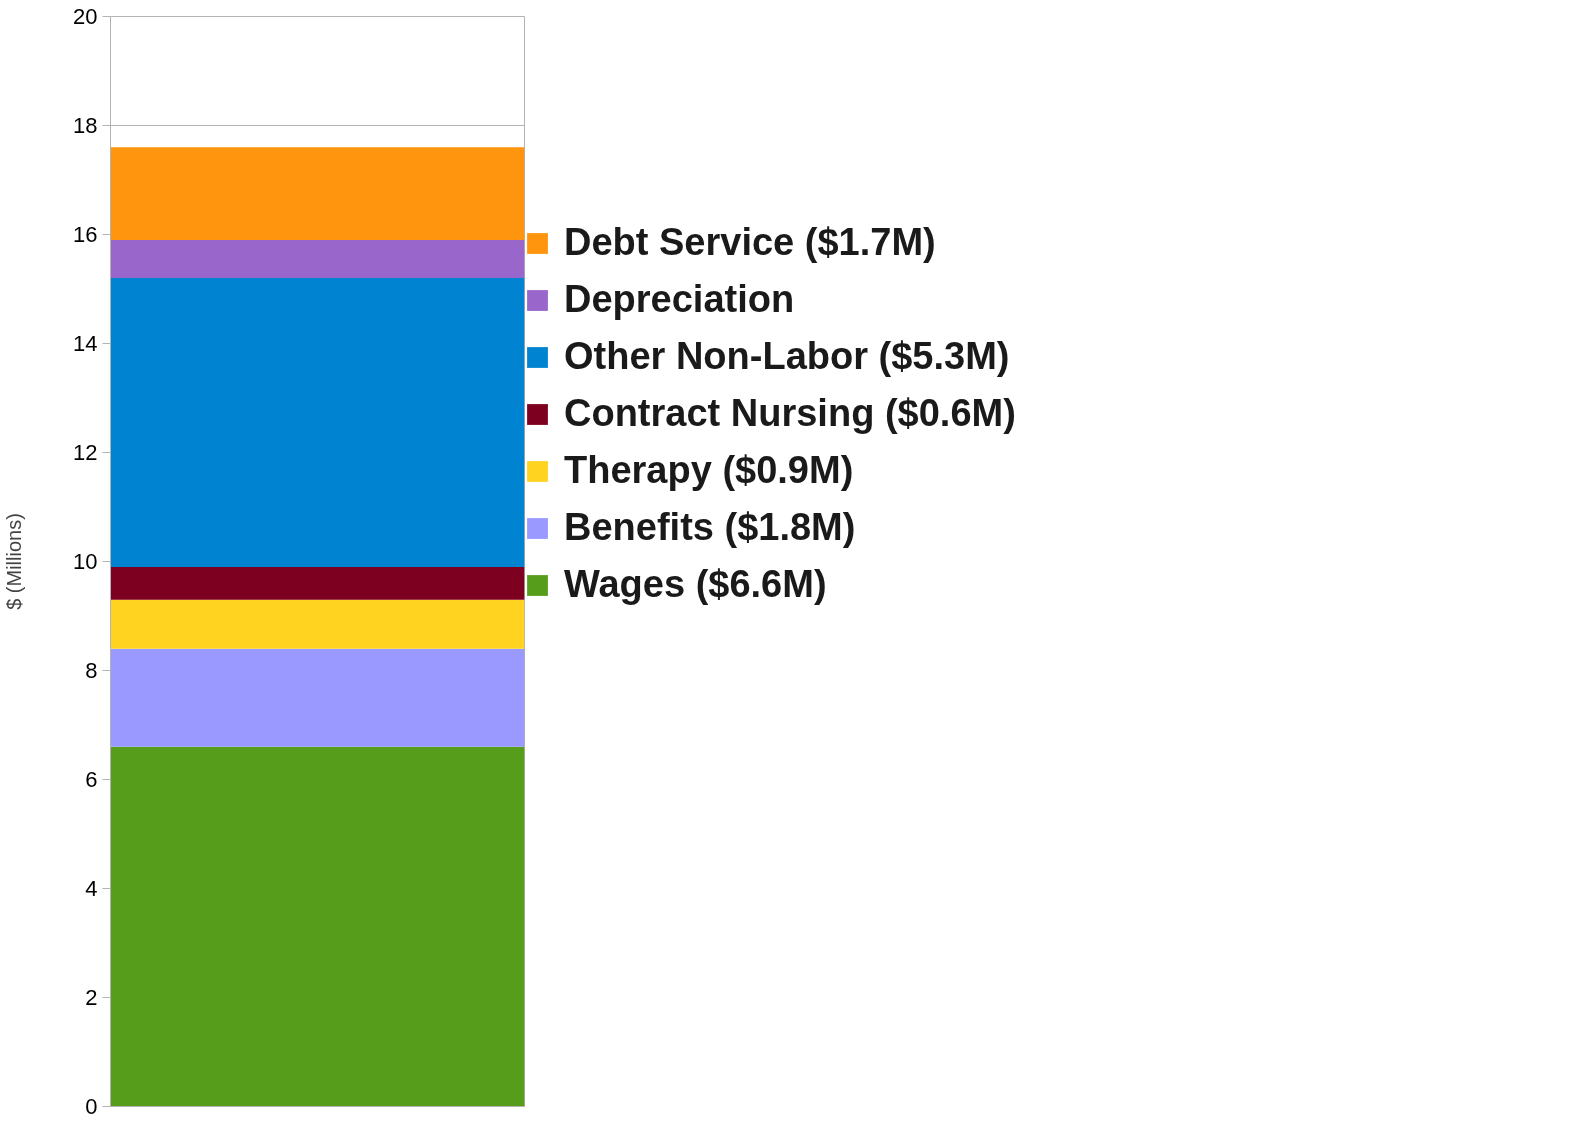 The width and height of the screenshot is (1575, 1125). I want to click on y-tick-label: 10, so click(85, 561).